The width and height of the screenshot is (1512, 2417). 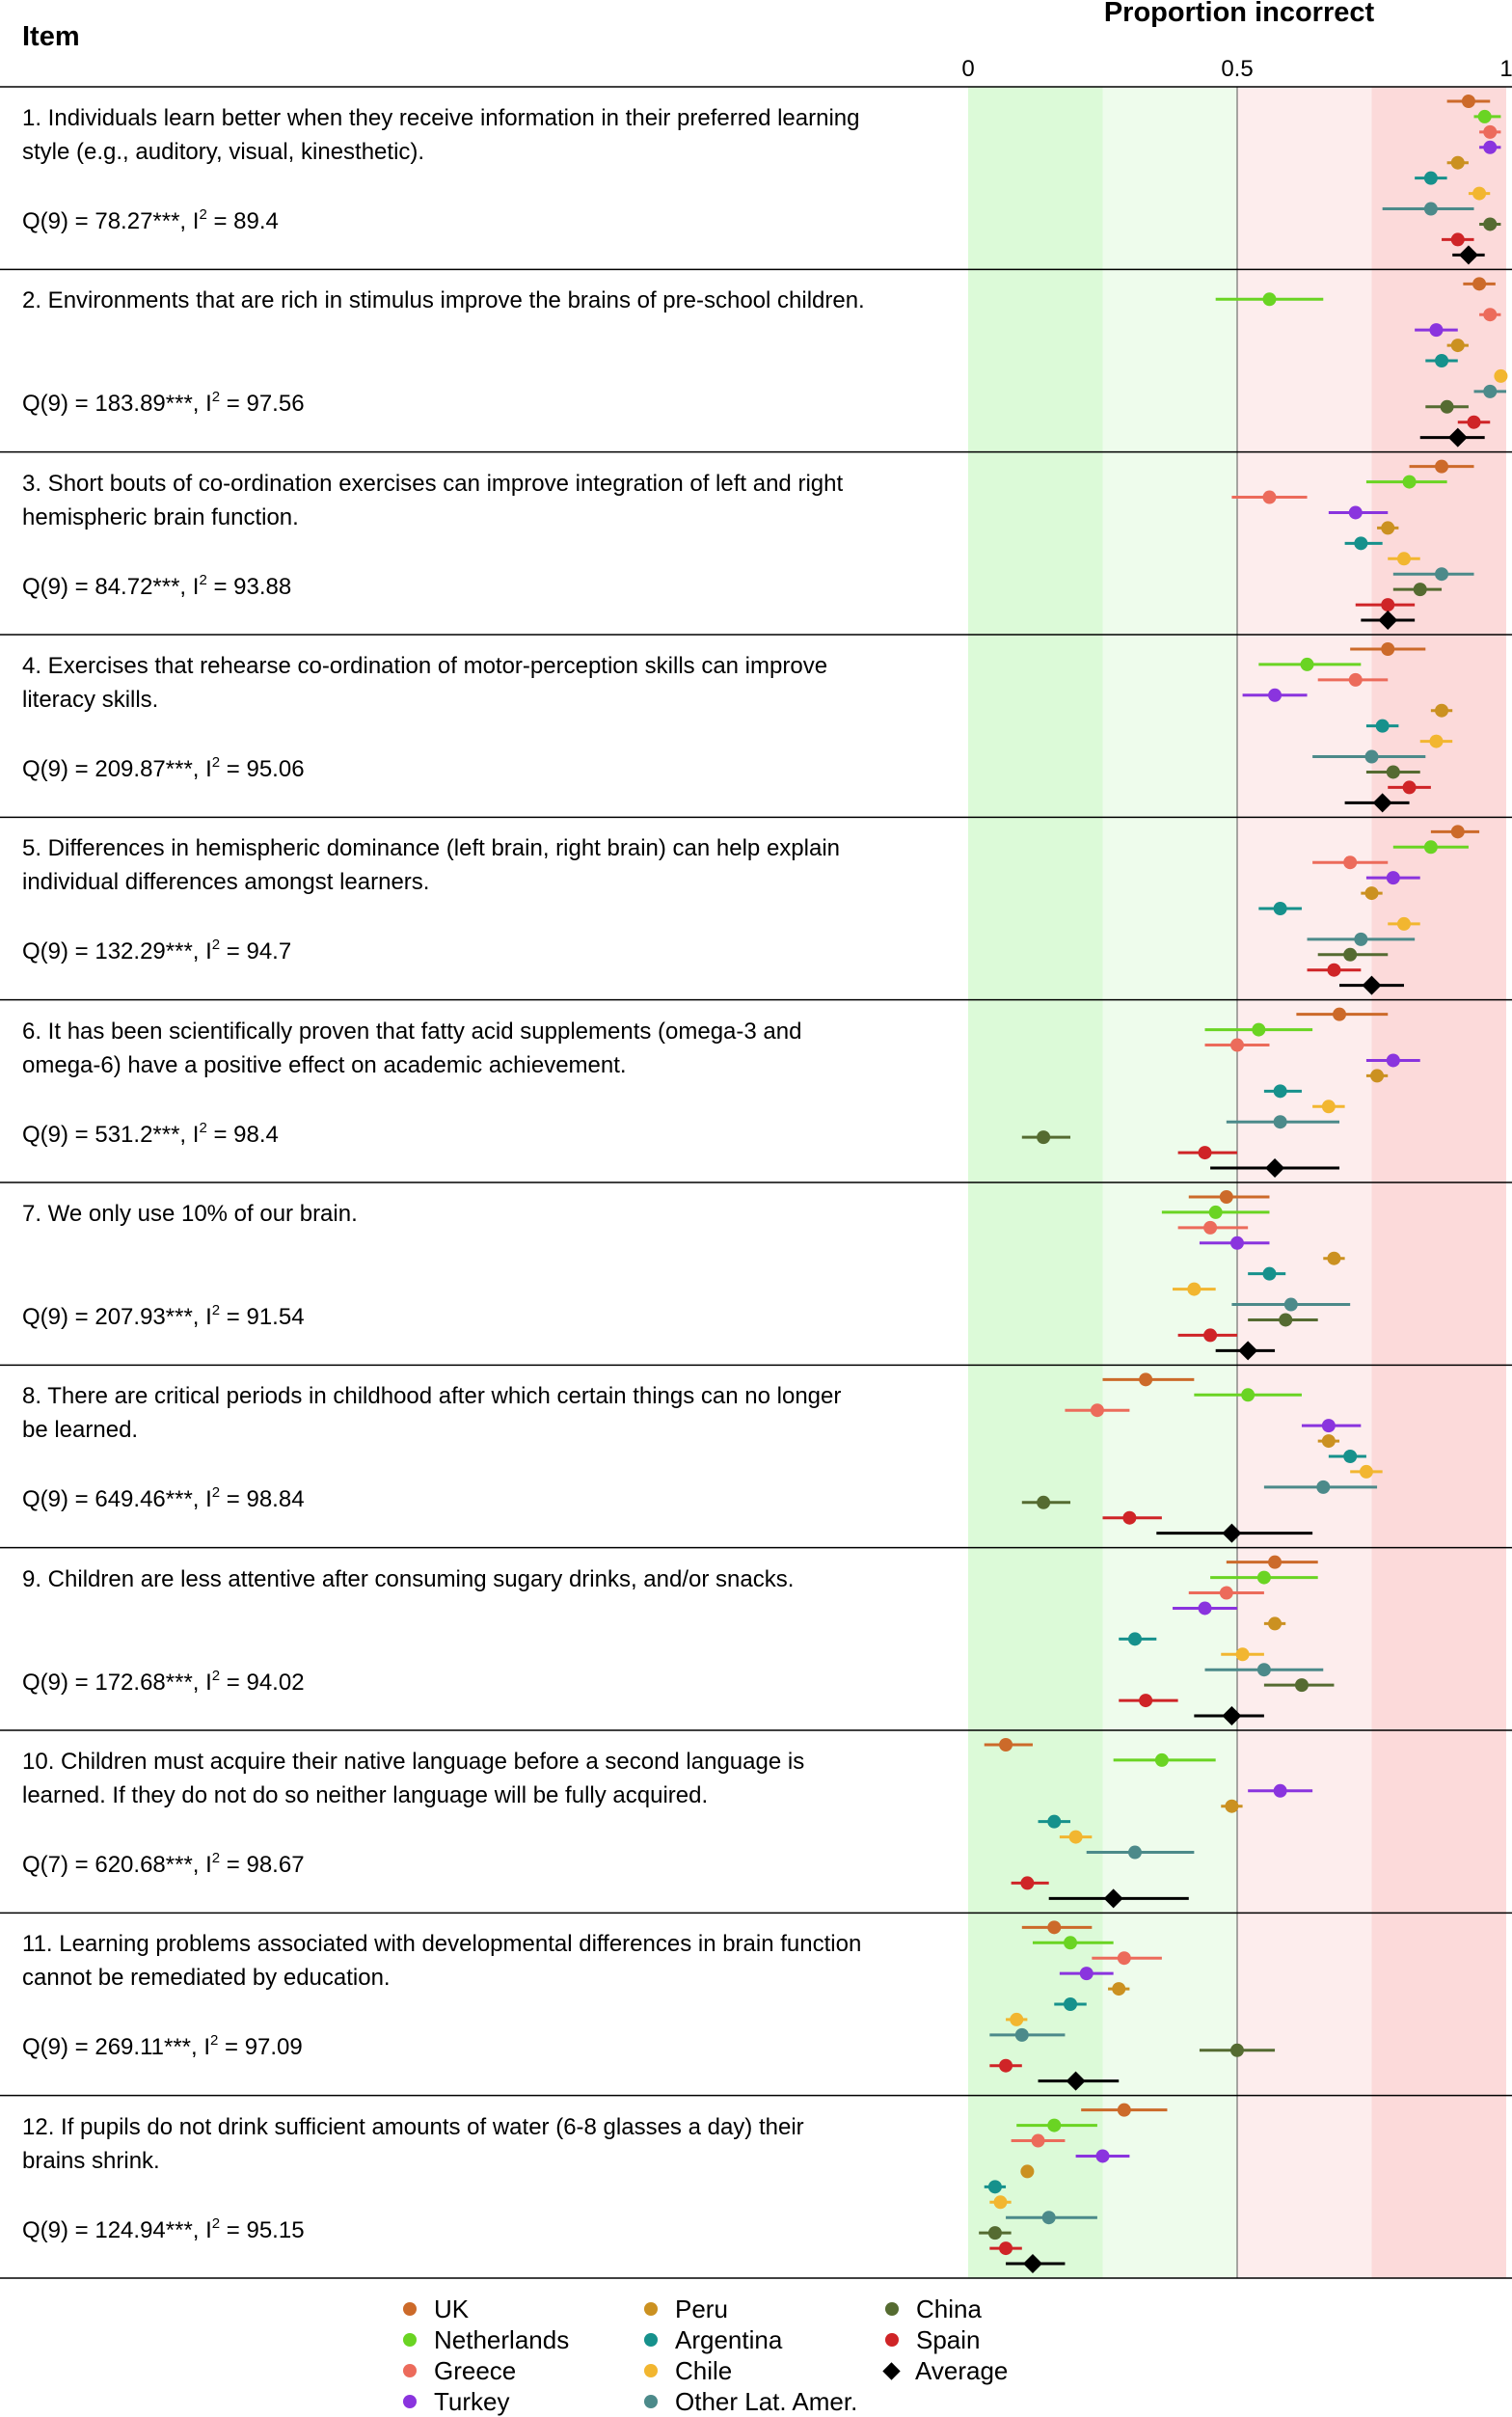 What do you see at coordinates (163, 404) in the screenshot?
I see `item-statistic: Q(9) = 183.89***, I2 = 97.56` at bounding box center [163, 404].